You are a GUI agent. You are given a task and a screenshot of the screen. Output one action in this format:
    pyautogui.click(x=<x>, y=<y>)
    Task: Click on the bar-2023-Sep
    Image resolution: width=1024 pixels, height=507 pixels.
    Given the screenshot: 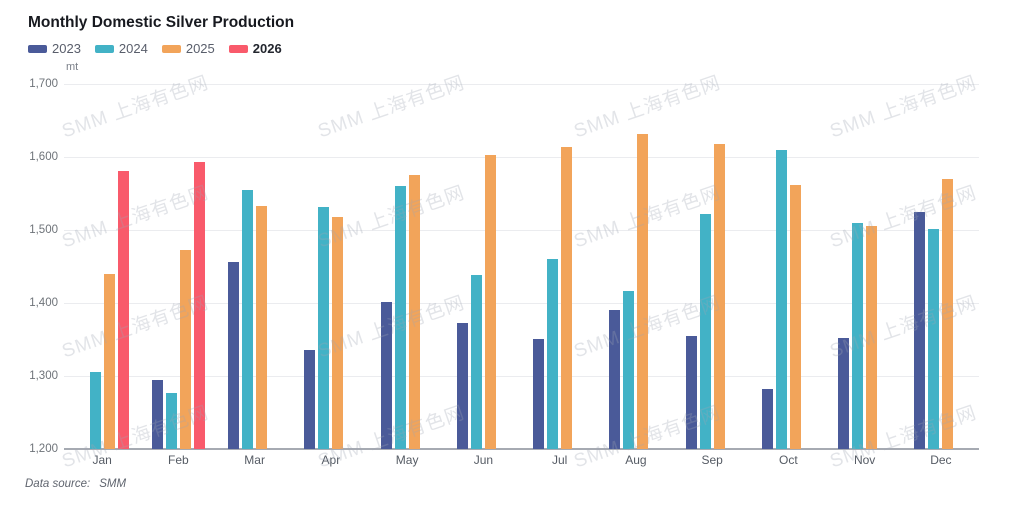 What is the action you would take?
    pyautogui.click(x=691, y=392)
    